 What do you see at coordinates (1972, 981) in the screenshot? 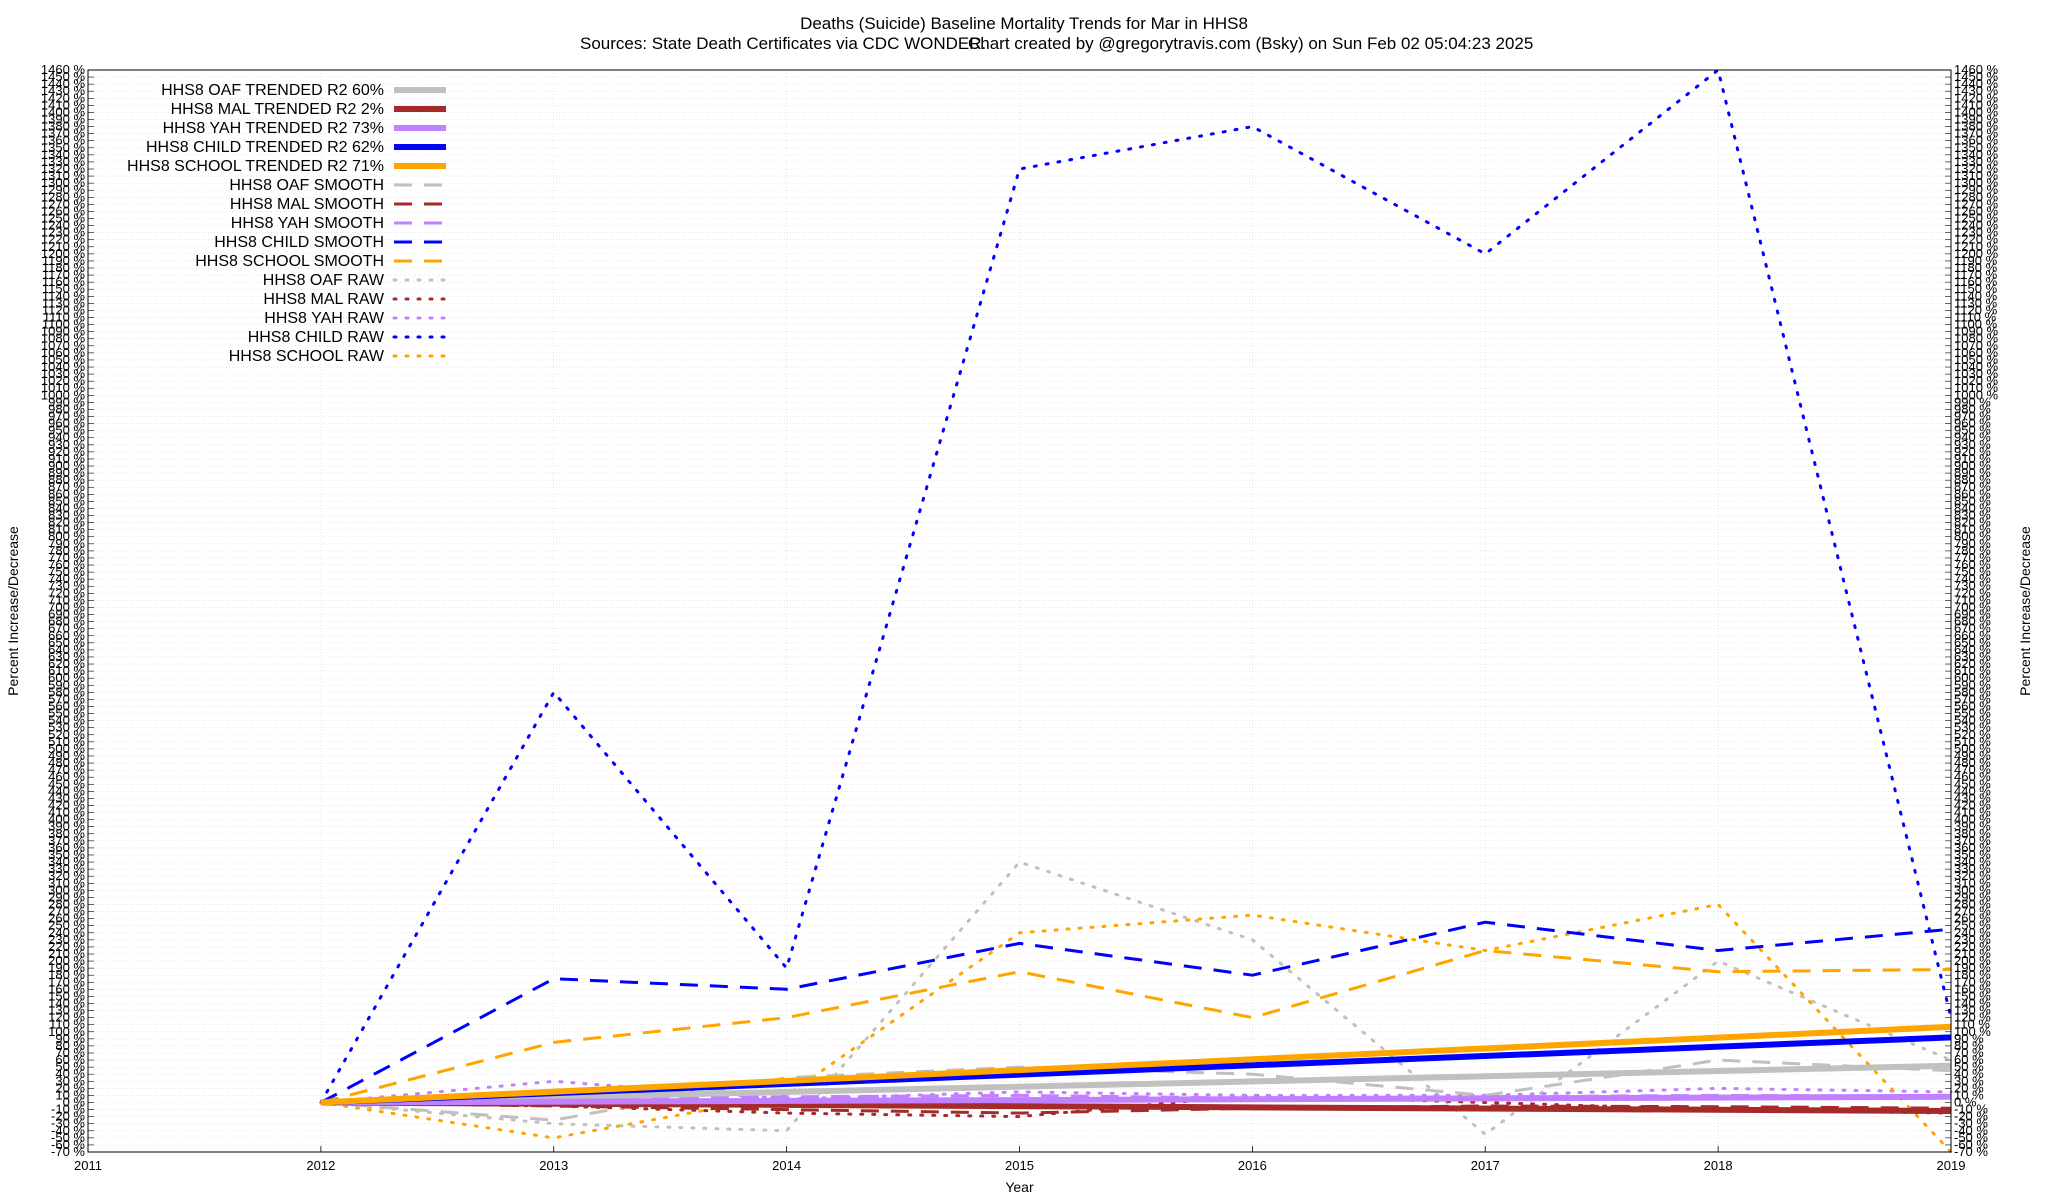
I see `y2-tick-label: 170 %` at bounding box center [1972, 981].